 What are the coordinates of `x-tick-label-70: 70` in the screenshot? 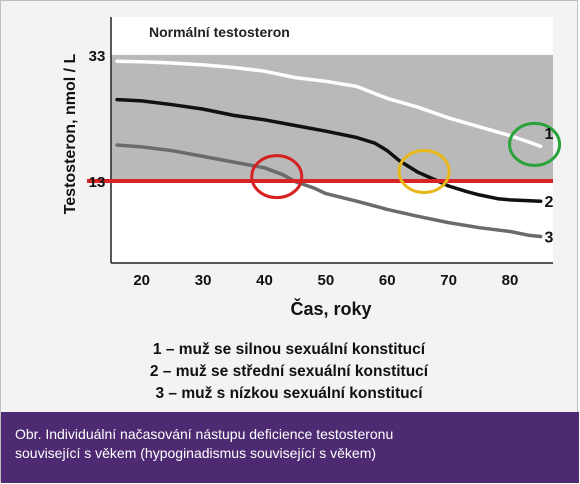 It's located at (448, 280).